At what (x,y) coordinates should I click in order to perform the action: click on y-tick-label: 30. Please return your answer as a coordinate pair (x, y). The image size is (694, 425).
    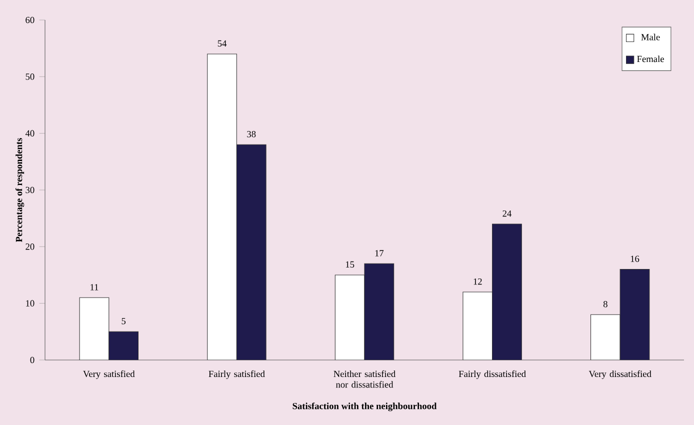
    Looking at the image, I should click on (30, 190).